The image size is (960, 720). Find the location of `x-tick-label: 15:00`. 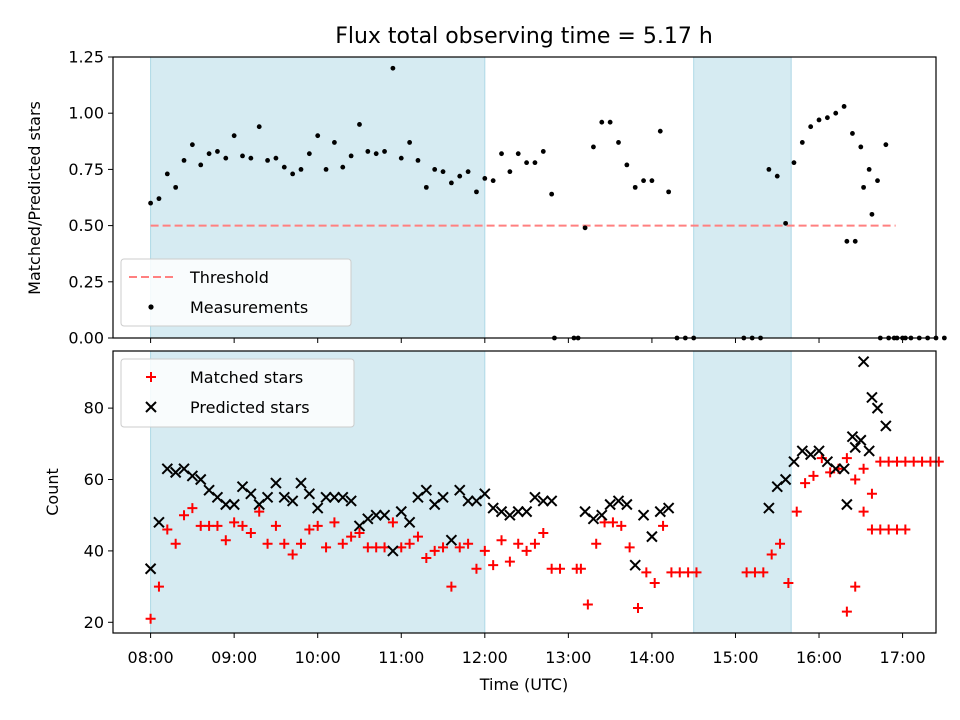

x-tick-label: 15:00 is located at coordinates (735, 657).